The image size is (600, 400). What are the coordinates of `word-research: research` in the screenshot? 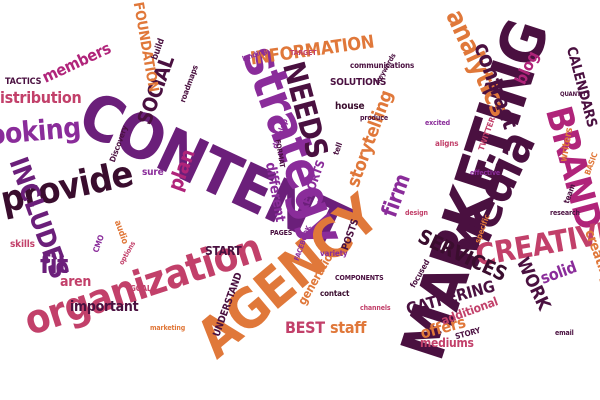 It's located at (565, 213).